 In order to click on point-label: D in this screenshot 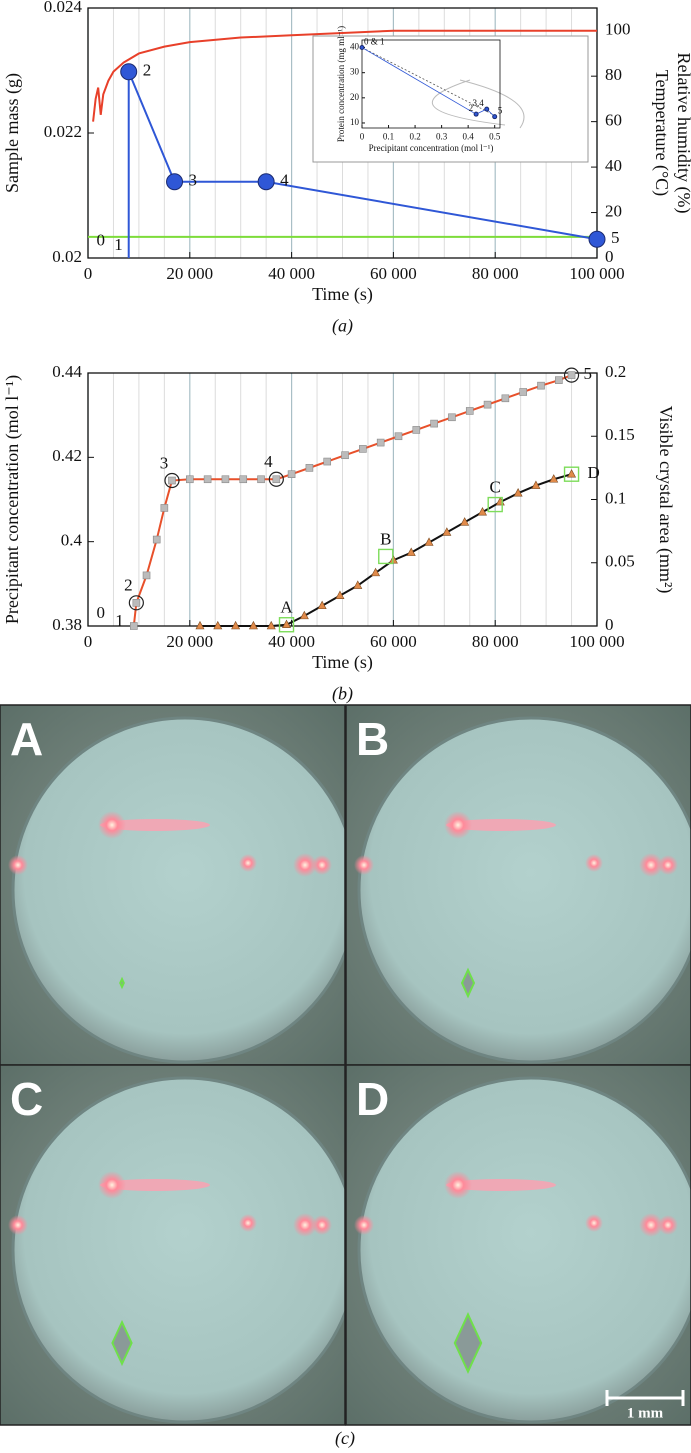, I will do `click(594, 472)`.